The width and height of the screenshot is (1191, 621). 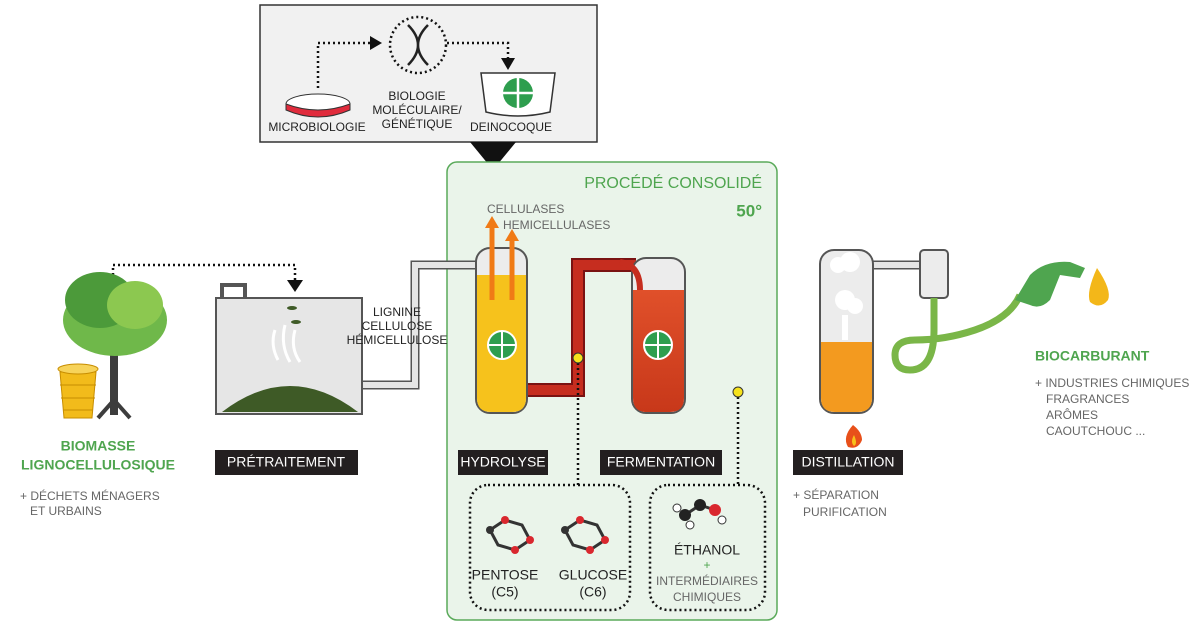 I want to click on stage-label: FERMENTATION, so click(x=661, y=462).